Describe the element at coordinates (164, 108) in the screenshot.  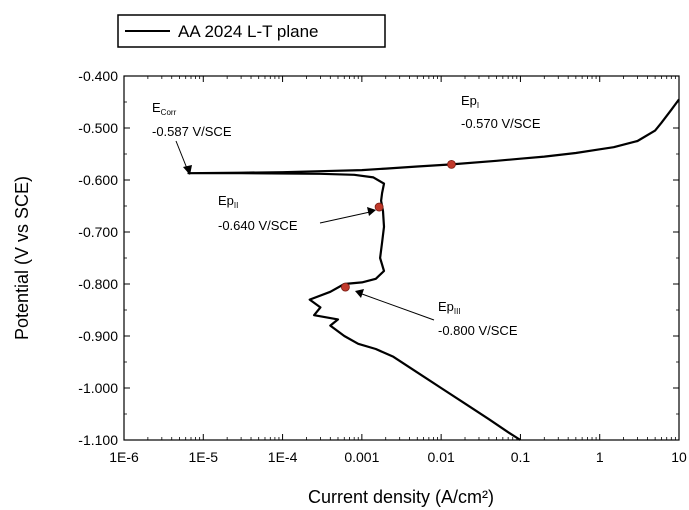
I see `annotation-ecorr-label: ECorr` at that location.